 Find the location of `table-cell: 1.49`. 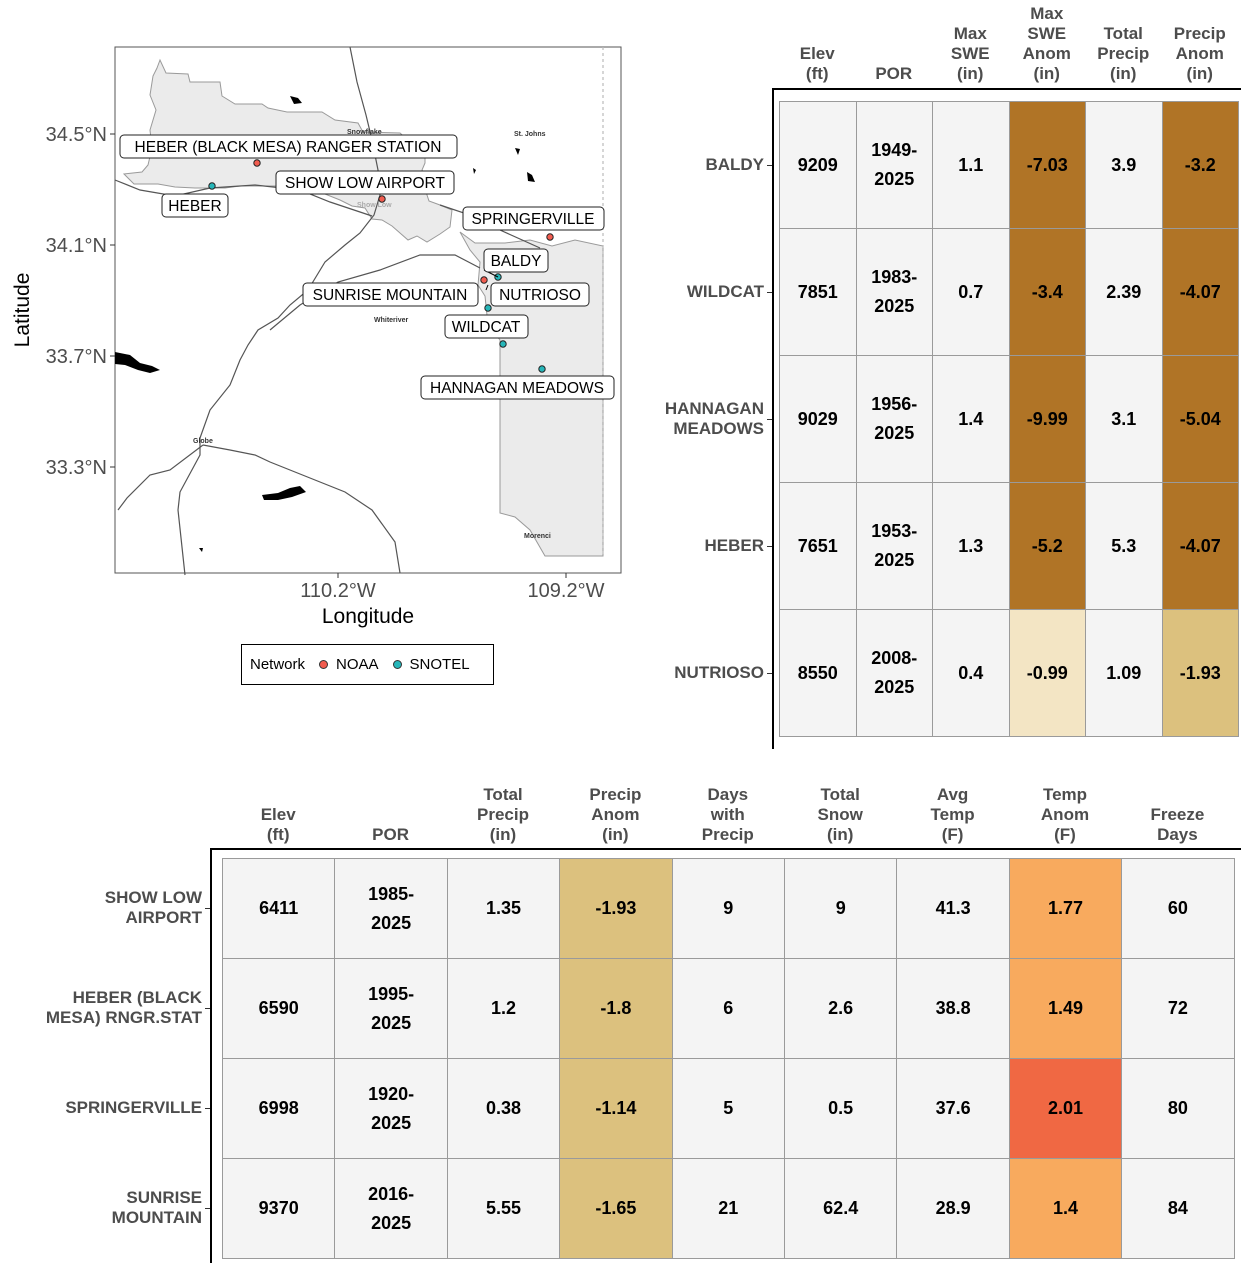

table-cell: 1.49 is located at coordinates (1065, 1008).